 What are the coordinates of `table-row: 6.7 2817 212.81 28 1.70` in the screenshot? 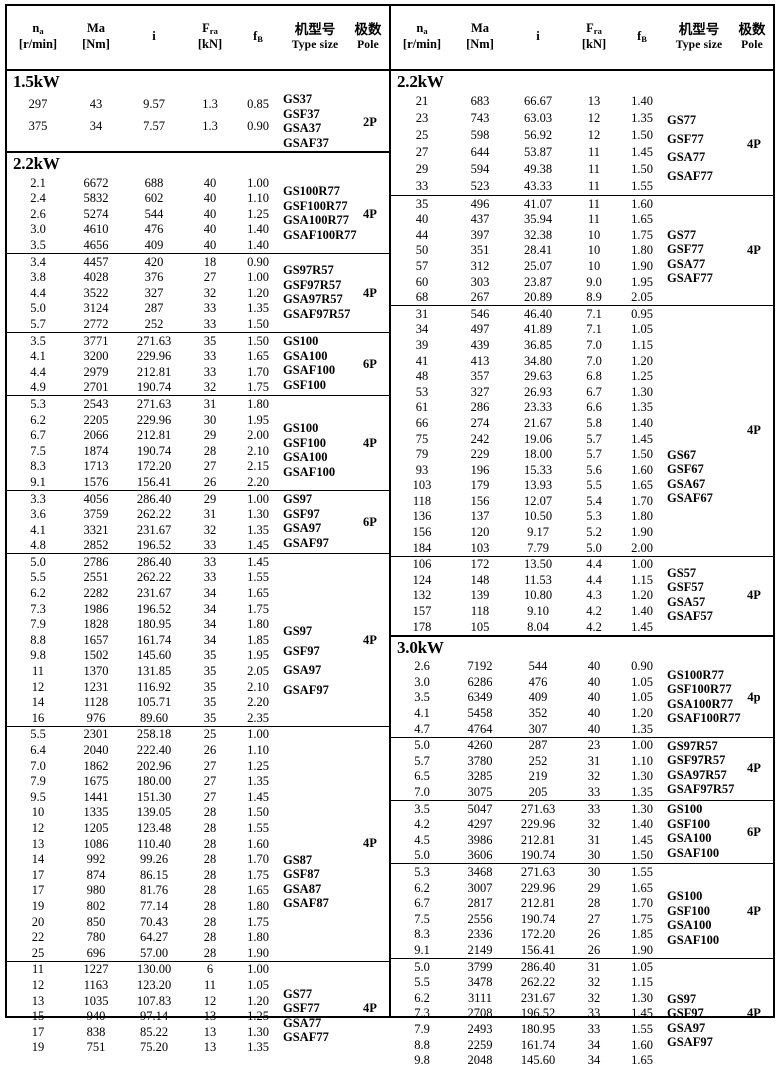 It's located at (528, 904).